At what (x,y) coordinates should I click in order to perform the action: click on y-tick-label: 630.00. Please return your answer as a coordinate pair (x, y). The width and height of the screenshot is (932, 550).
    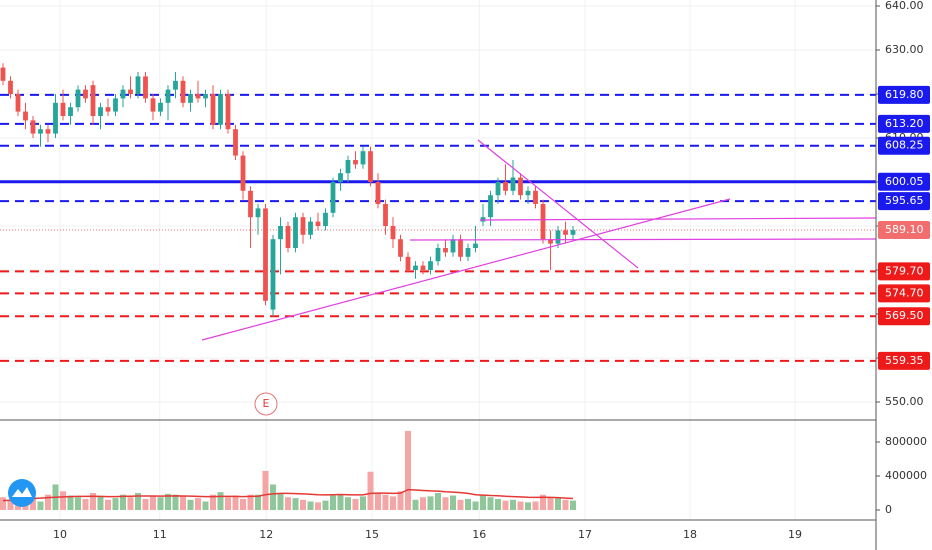
    Looking at the image, I should click on (904, 49).